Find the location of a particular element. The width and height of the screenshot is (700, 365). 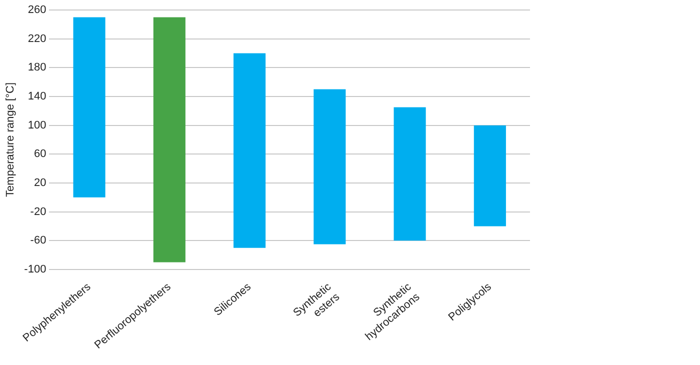

y-tick-label: 220 is located at coordinates (37, 38).